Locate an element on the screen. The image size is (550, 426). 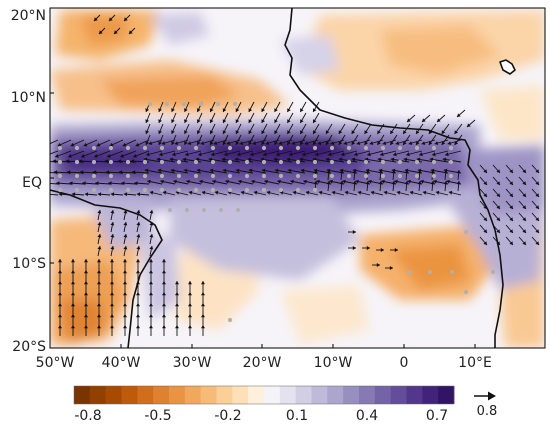
lat-label-10s: 10°S is located at coordinates (29, 264).